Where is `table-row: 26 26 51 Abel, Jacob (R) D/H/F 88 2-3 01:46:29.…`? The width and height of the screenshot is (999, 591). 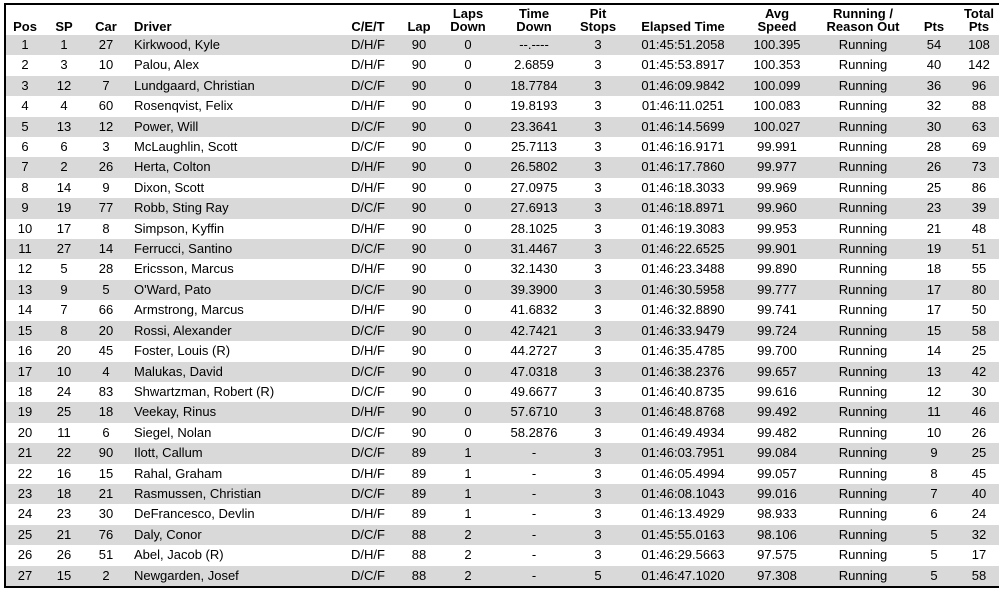 table-row: 26 26 51 Abel, Jacob (R) D/H/F 88 2-3 01:46:29.… is located at coordinates (502, 555).